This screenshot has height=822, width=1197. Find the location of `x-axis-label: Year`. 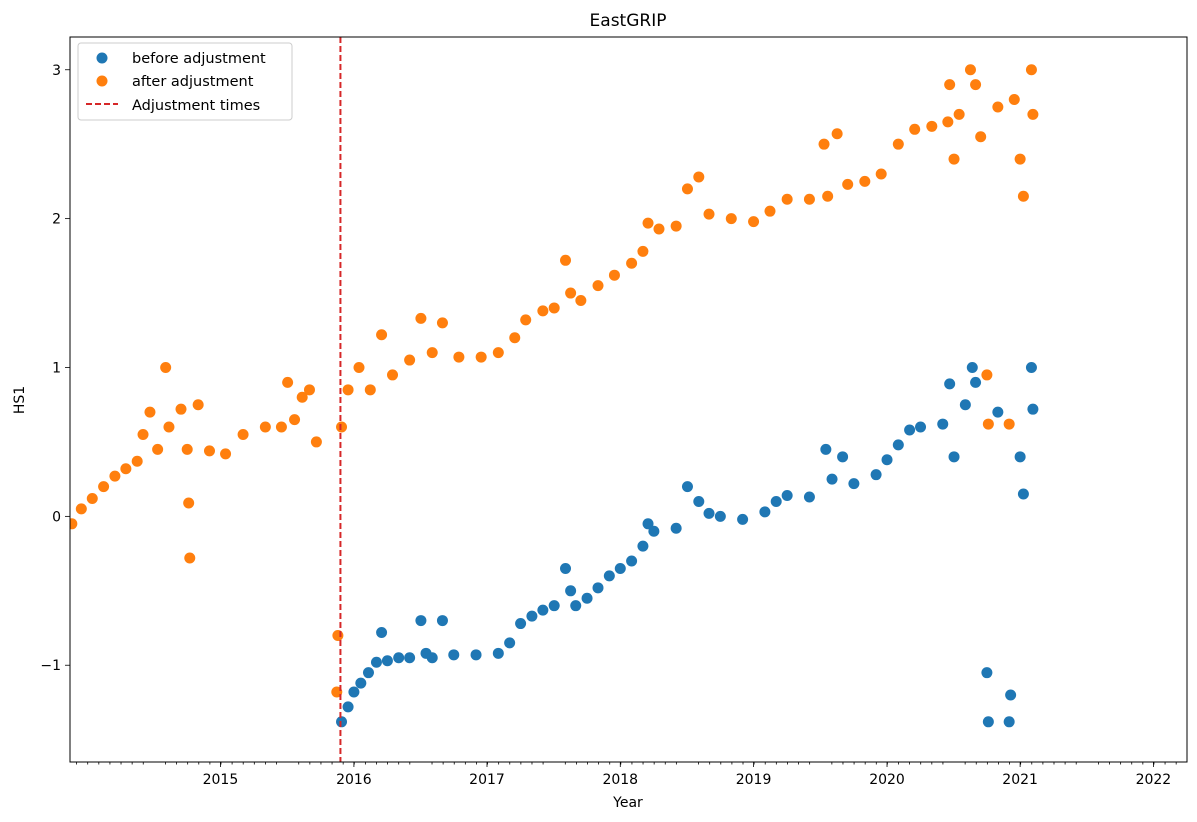

x-axis-label: Year is located at coordinates (627, 803).